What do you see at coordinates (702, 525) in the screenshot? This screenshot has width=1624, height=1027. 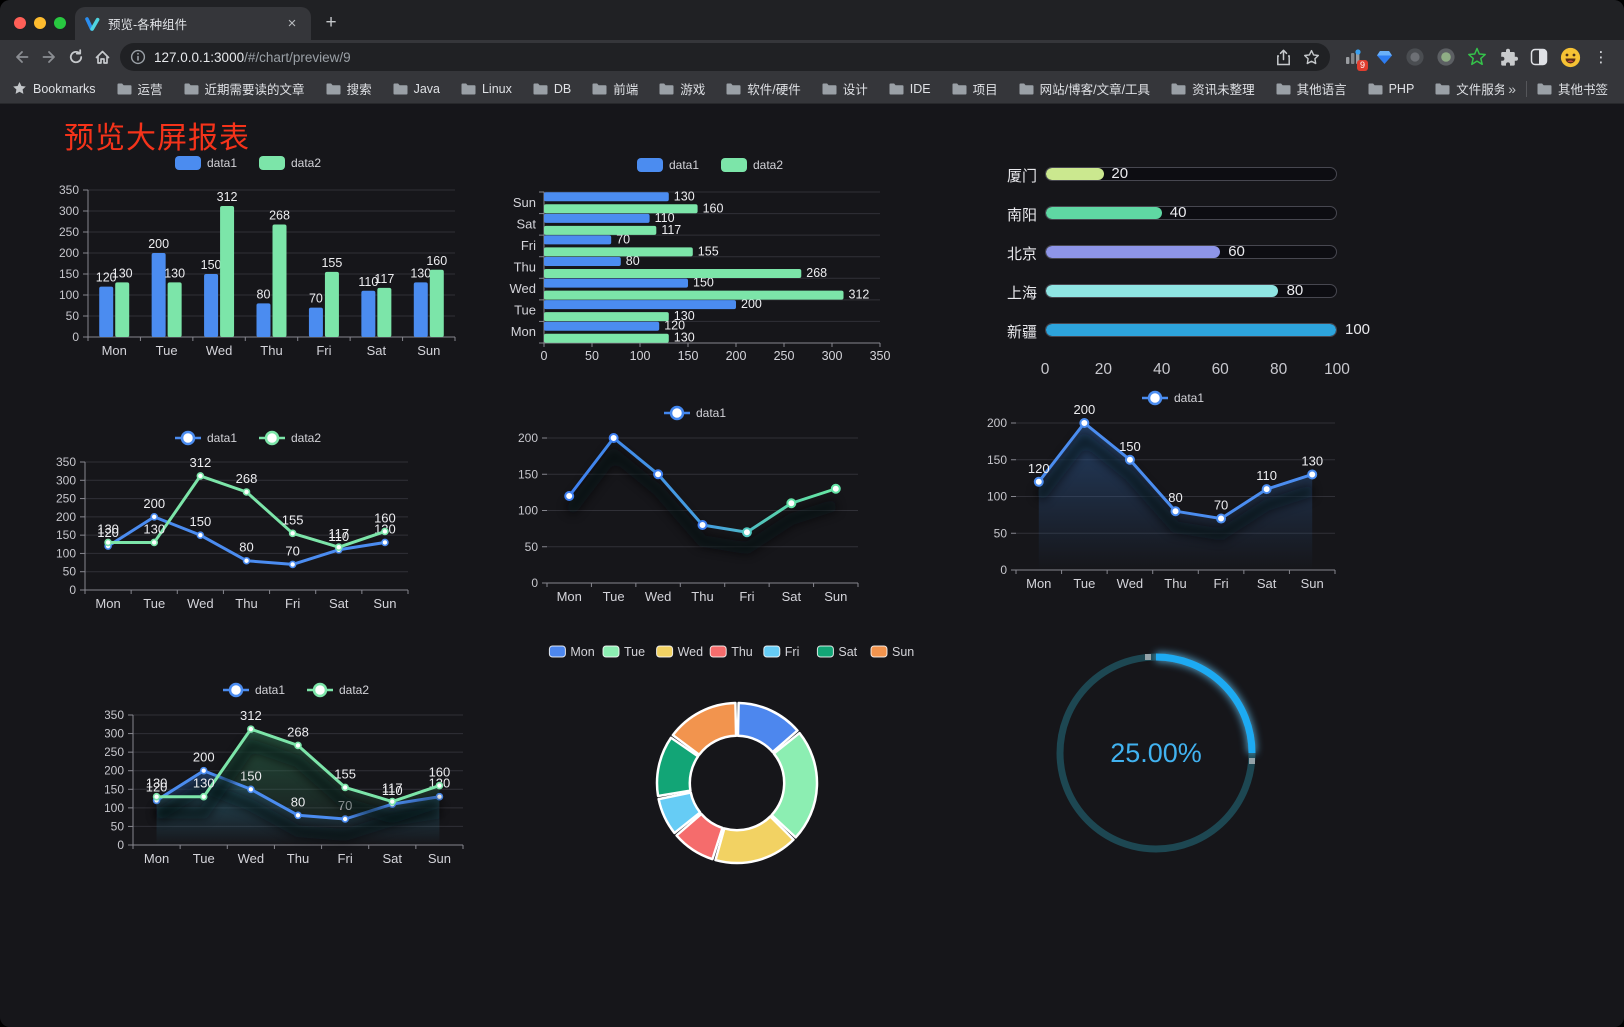 I see `point-data1-Thu` at bounding box center [702, 525].